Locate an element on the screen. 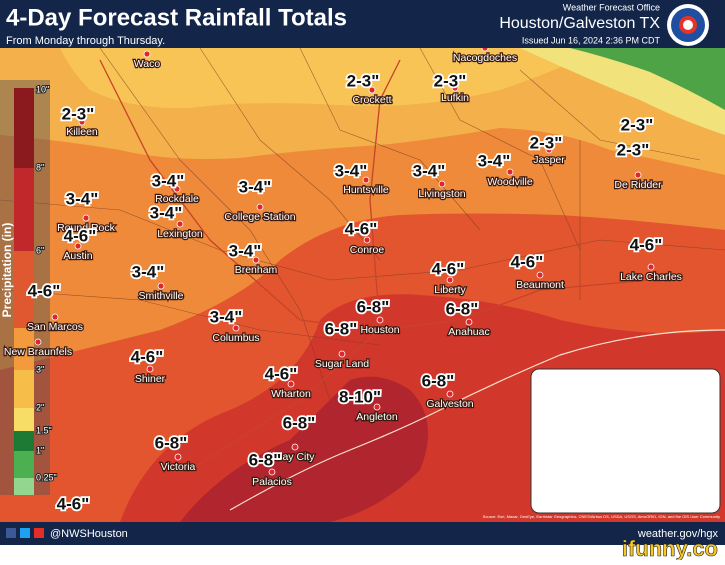 This screenshot has height=565, width=725. header-bar is located at coordinates (362, 24).